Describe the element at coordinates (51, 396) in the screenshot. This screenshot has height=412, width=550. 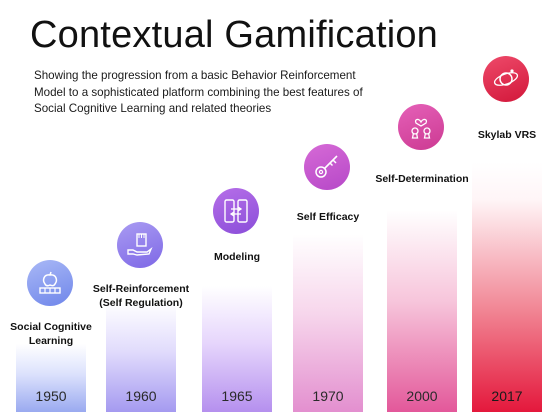
I see `stage-year: 1950` at that location.